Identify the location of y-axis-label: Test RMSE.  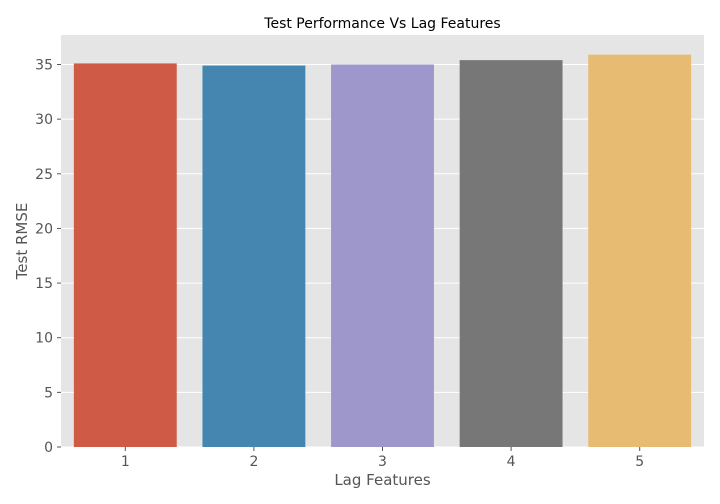
(22, 242).